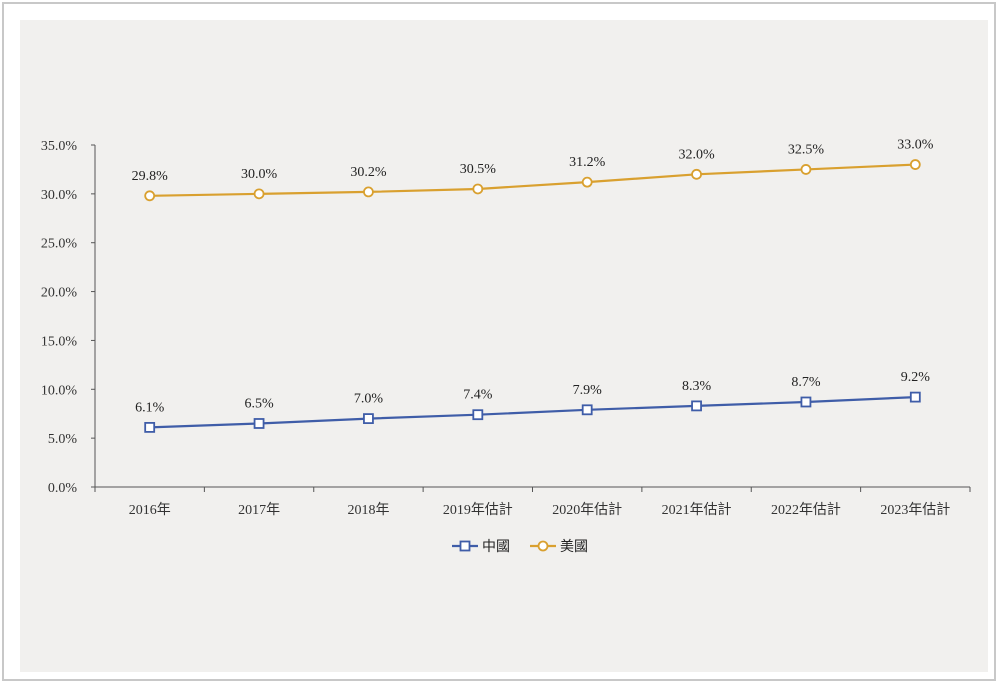  What do you see at coordinates (478, 510) in the screenshot?
I see `x-tick-label: 2019年估計` at bounding box center [478, 510].